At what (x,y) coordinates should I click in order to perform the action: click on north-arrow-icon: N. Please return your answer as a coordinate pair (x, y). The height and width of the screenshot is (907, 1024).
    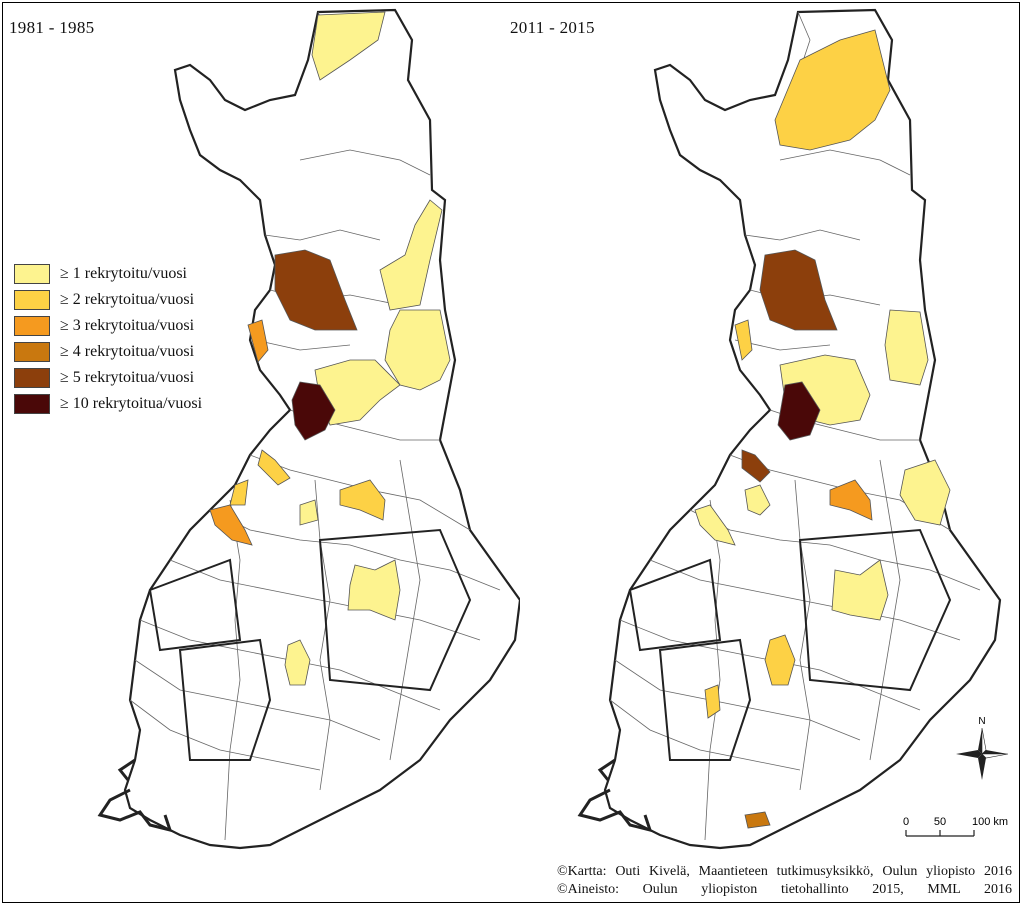
    Looking at the image, I should click on (982, 748).